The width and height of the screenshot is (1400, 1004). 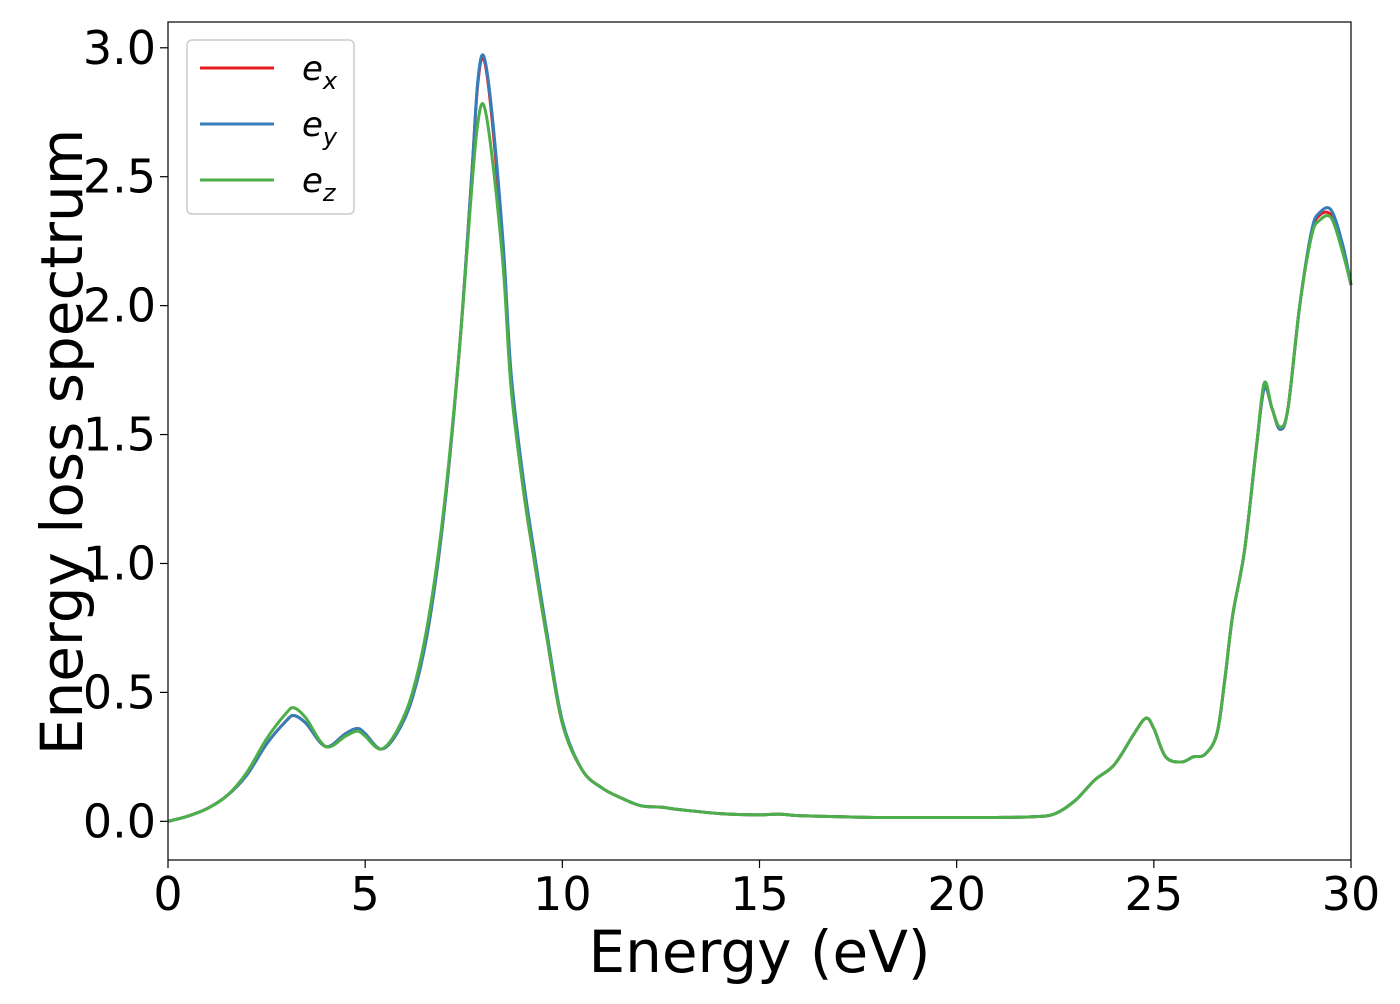 I want to click on y-tick-label: 3.0, so click(x=119, y=48).